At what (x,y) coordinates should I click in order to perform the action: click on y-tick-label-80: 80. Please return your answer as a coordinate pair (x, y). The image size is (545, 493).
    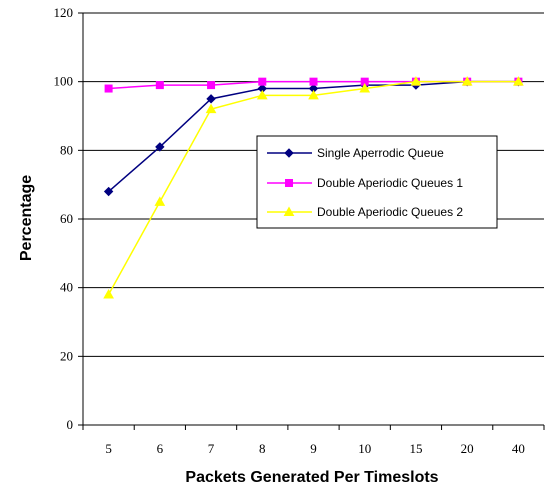
    Looking at the image, I should click on (66, 149).